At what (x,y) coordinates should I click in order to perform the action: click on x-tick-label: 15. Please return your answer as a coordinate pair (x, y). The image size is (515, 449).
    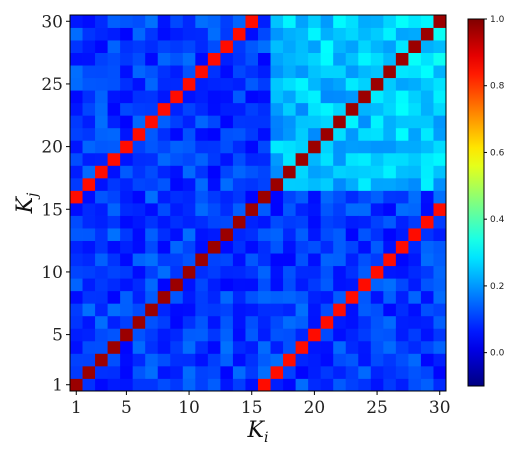
    Looking at the image, I should click on (252, 408).